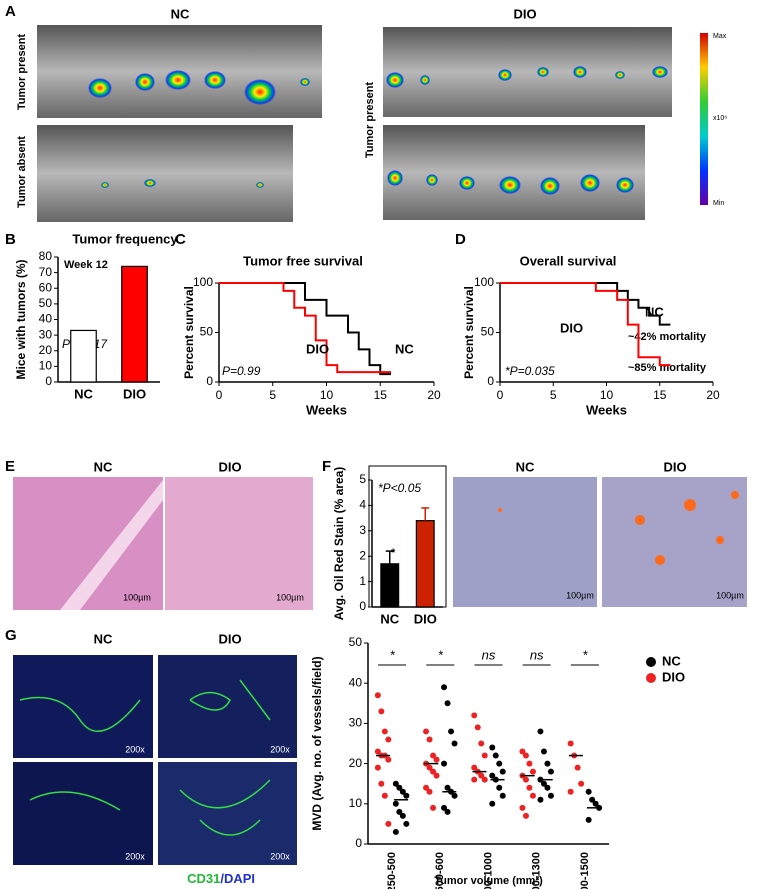  Describe the element at coordinates (135, 749) in the screenshot. I see `magnification: 200x` at that location.